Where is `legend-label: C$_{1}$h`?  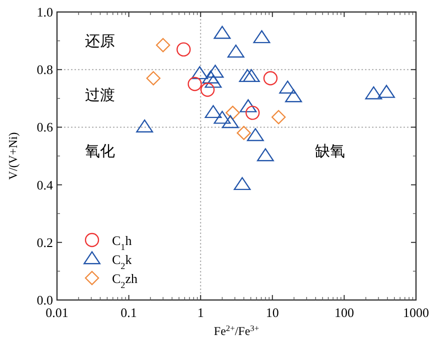
legend-label: C$_{1}$h is located at coordinates (122, 242).